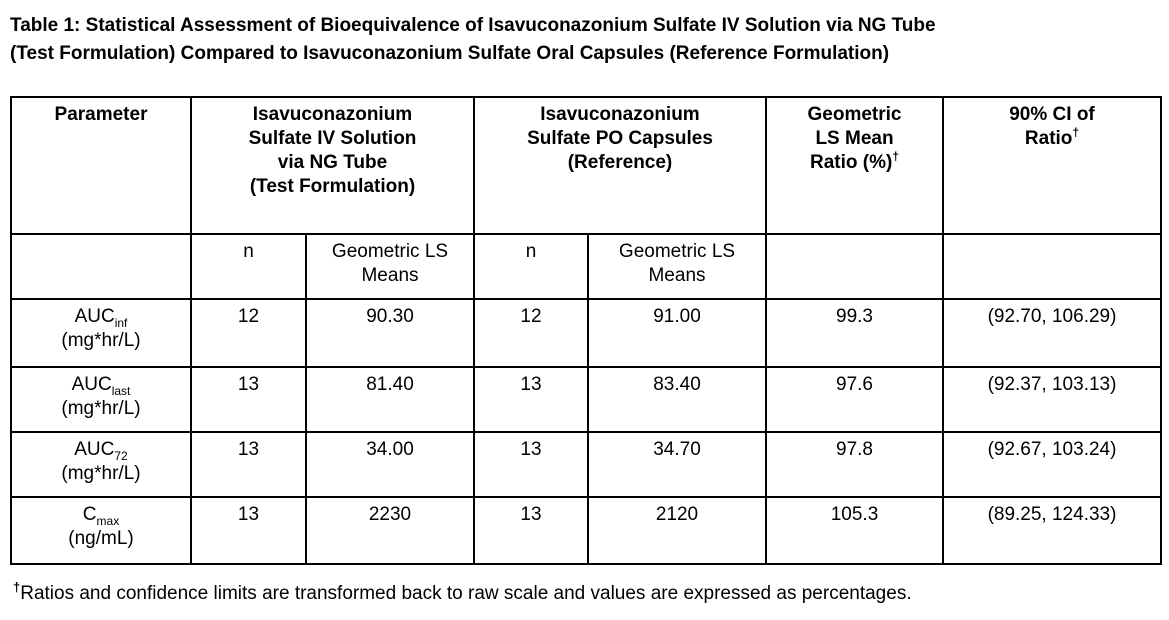 The width and height of the screenshot is (1169, 620). I want to click on param-cell-auc-72: AUC72 (mg*hr/L), so click(101, 464).